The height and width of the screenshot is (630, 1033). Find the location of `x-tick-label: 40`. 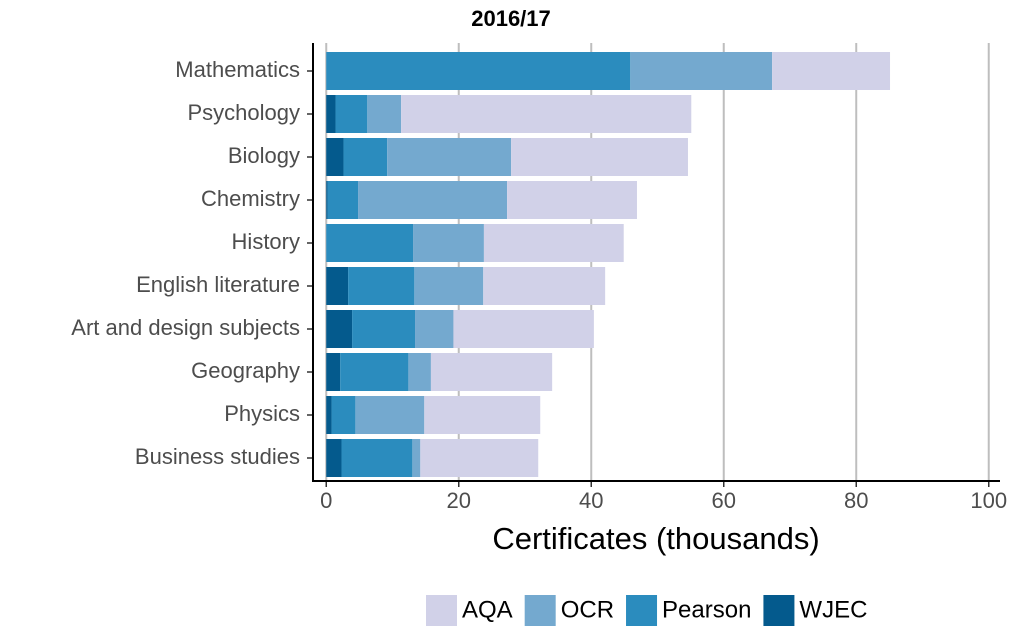

x-tick-label: 40 is located at coordinates (591, 500).